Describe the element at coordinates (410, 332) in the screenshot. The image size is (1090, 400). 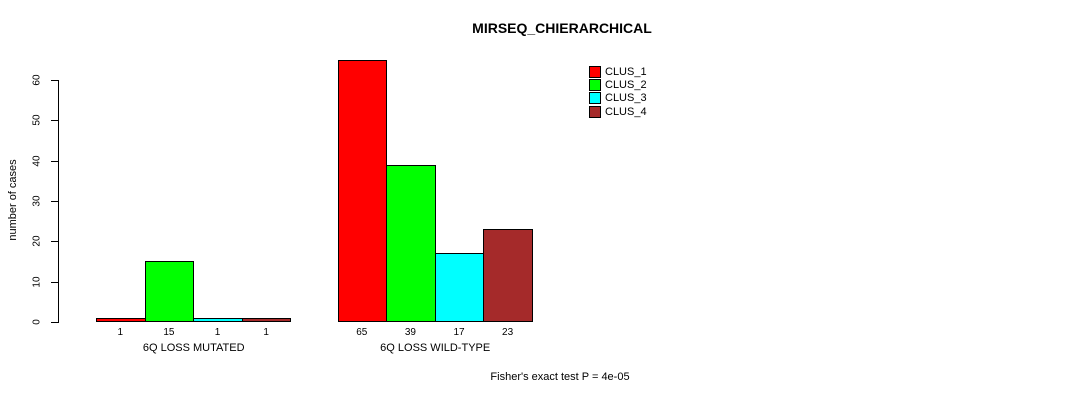
I see `bar-value-label: 39` at that location.